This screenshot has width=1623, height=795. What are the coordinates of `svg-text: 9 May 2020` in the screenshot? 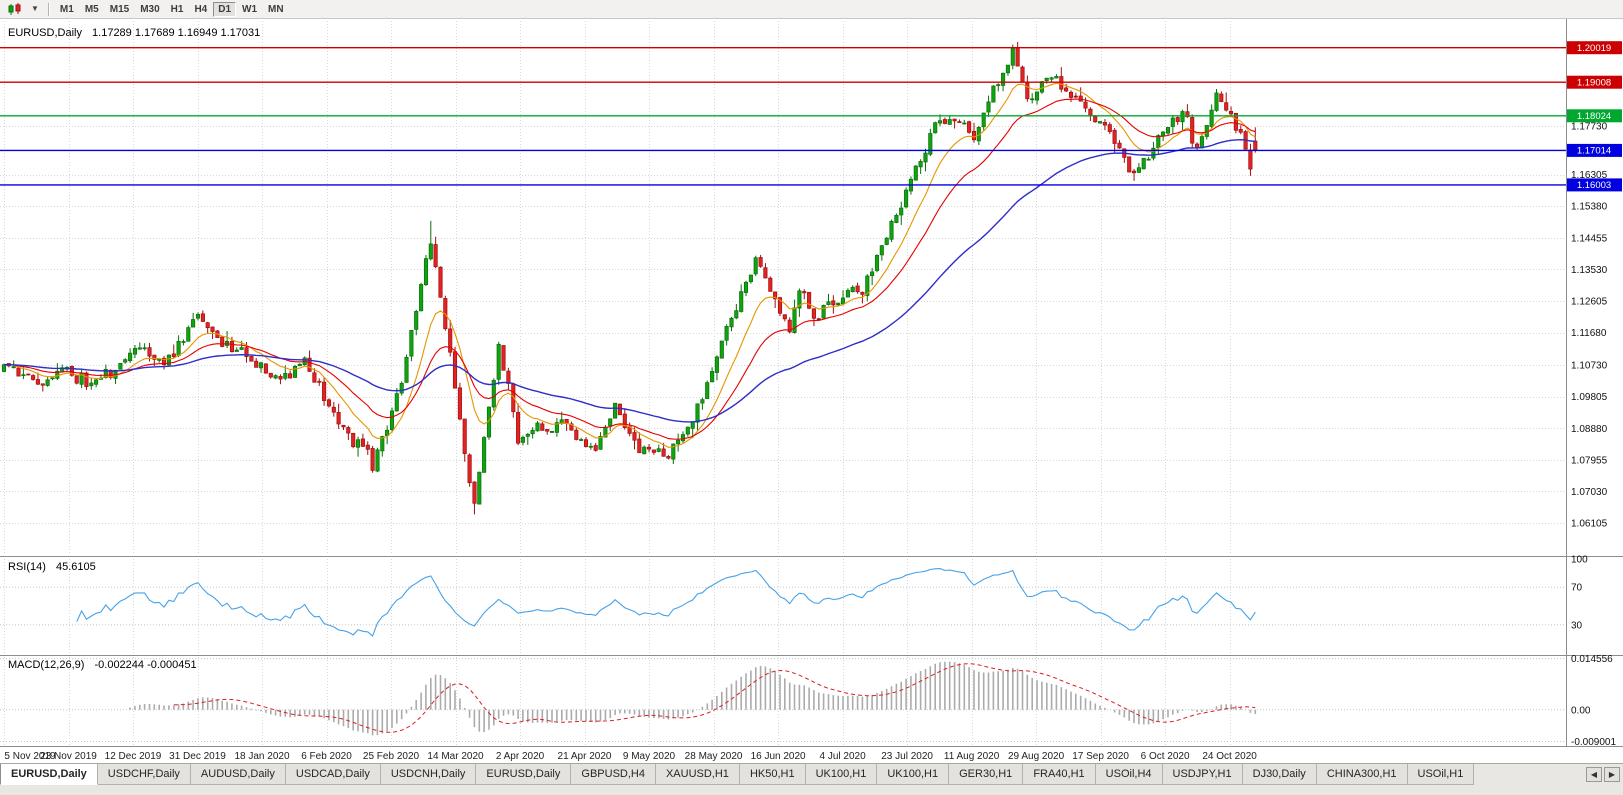 It's located at (649, 756).